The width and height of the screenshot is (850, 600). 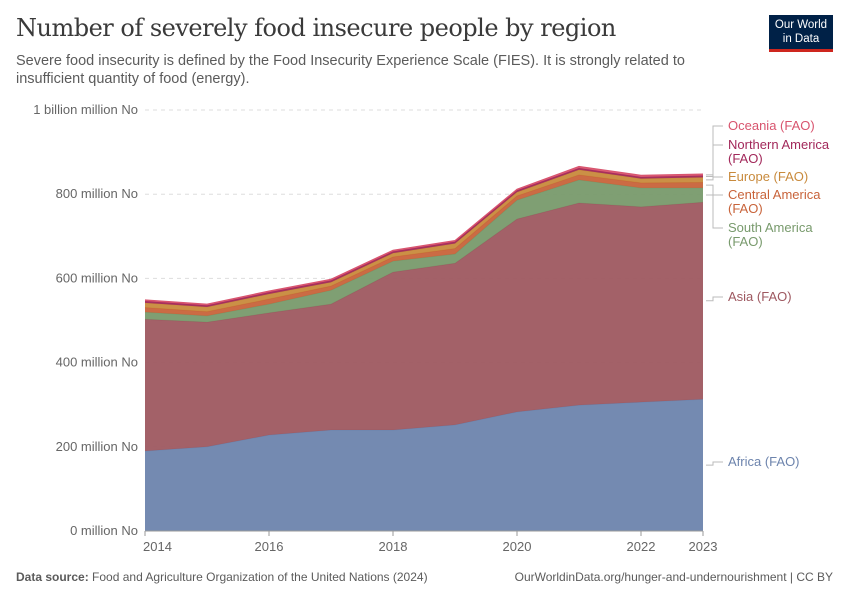 I want to click on y-tick-label: 0 million No, so click(x=104, y=530).